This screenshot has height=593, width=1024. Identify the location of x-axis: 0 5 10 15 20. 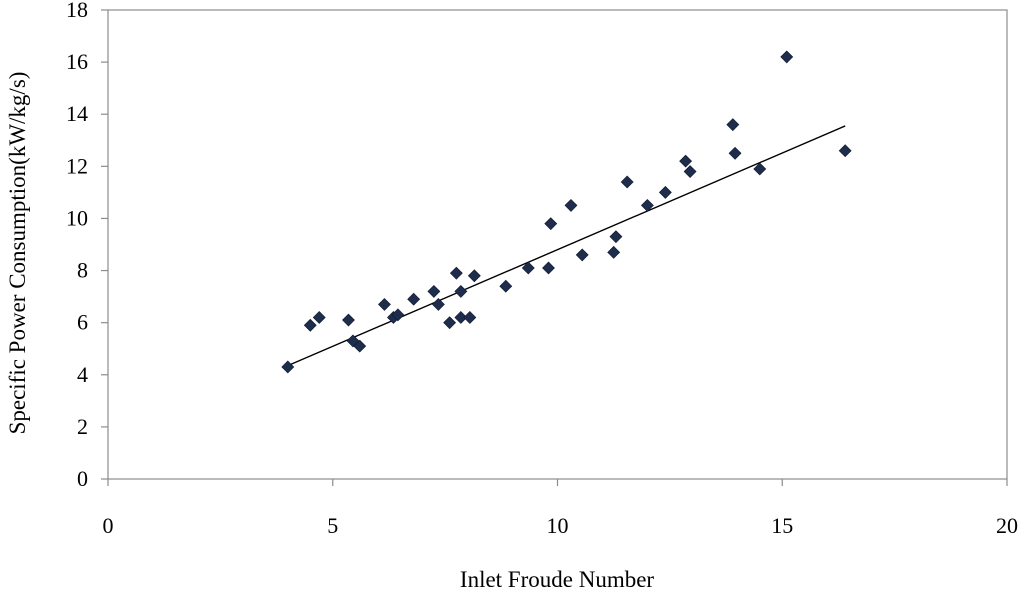
(560, 508).